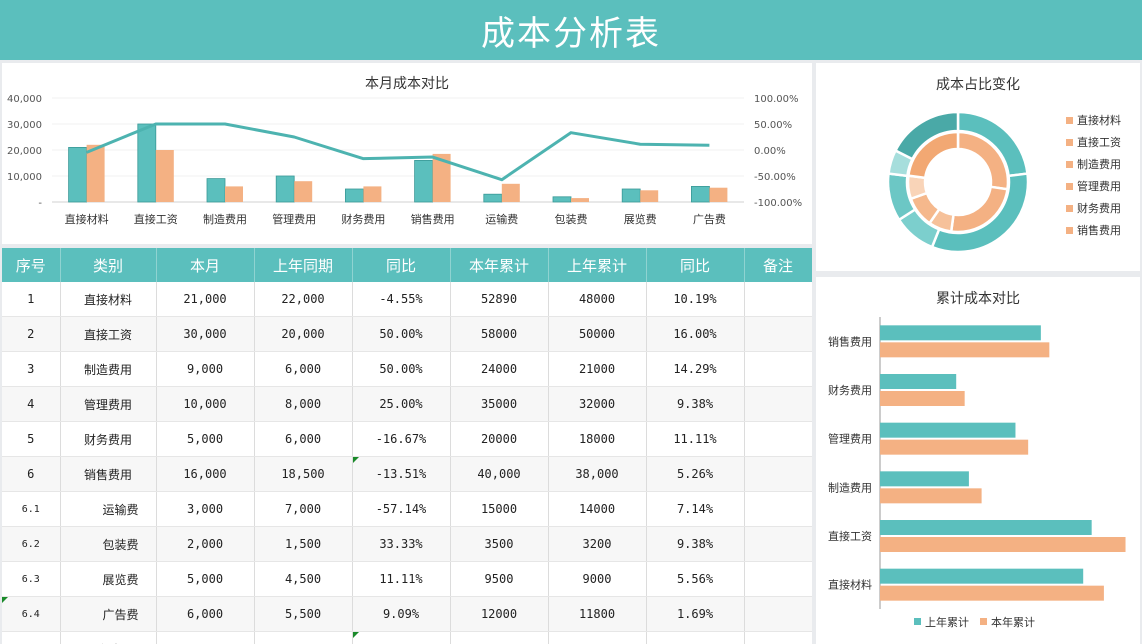 This screenshot has height=644, width=1142. I want to click on table-row: 1 直接材料 21,000 22,000 -4.55% 52890 48000 10.19%, so click(407, 299).